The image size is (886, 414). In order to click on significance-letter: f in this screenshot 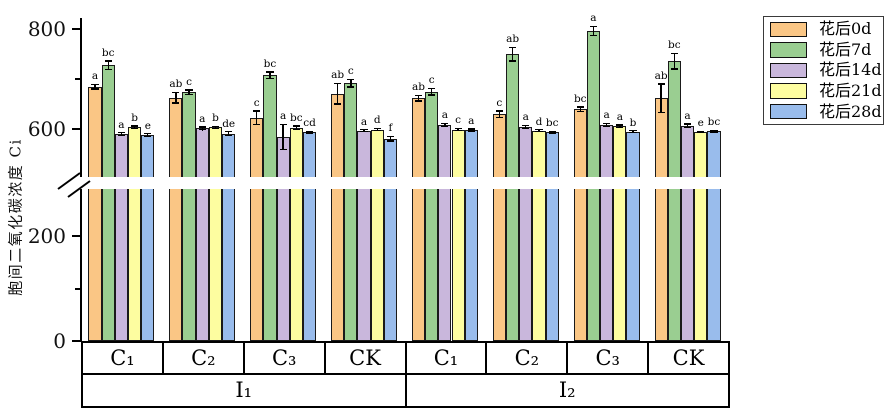, I will do `click(390, 128)`.